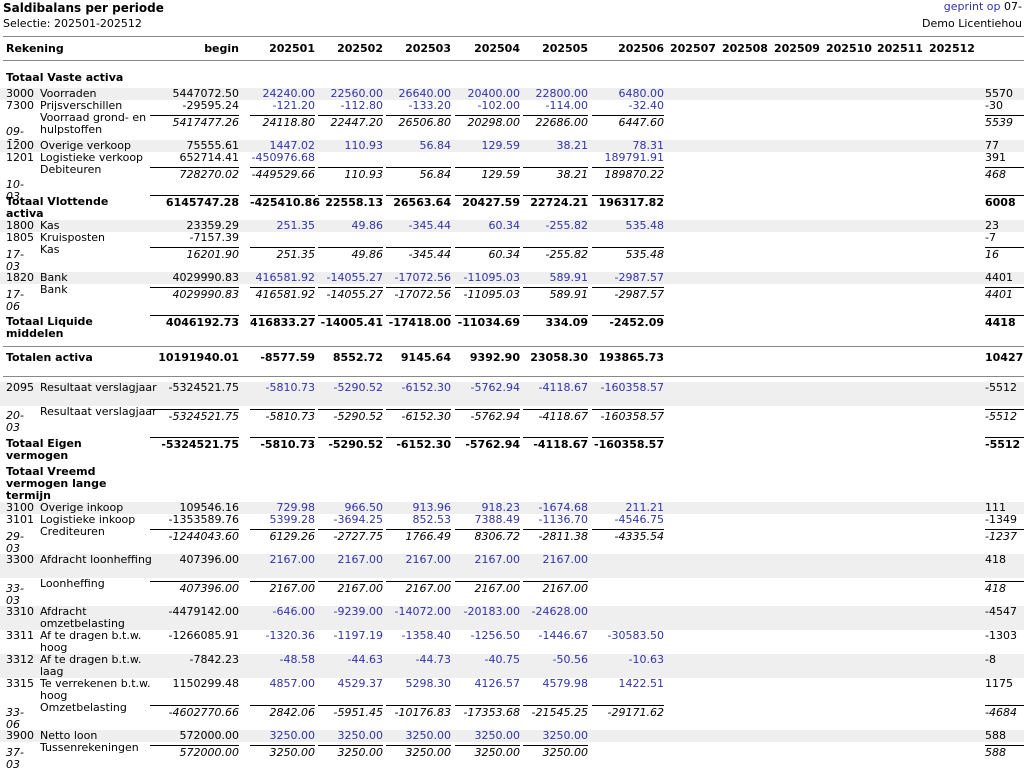 This screenshot has height=771, width=1024. Describe the element at coordinates (358, 387) in the screenshot. I see `period-value: -5290.52` at that location.